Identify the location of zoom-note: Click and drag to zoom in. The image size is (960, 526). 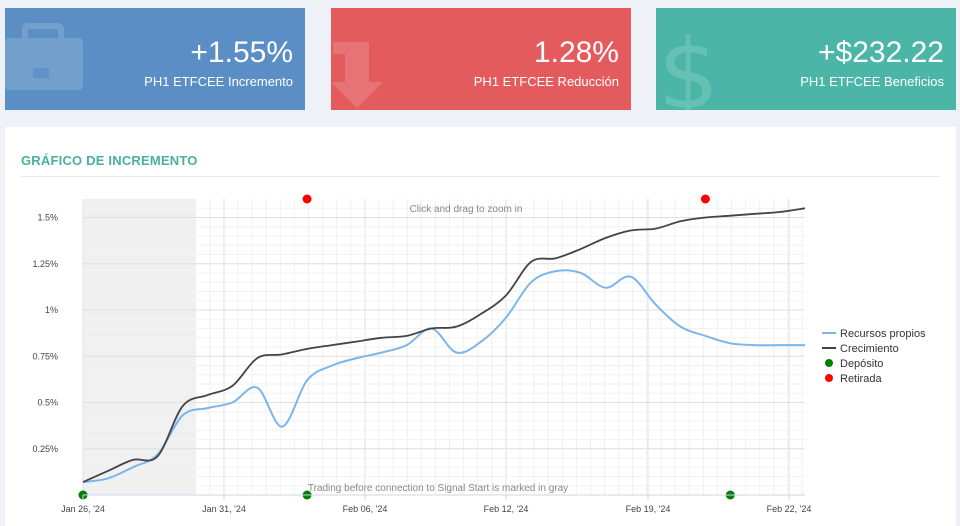
(466, 209).